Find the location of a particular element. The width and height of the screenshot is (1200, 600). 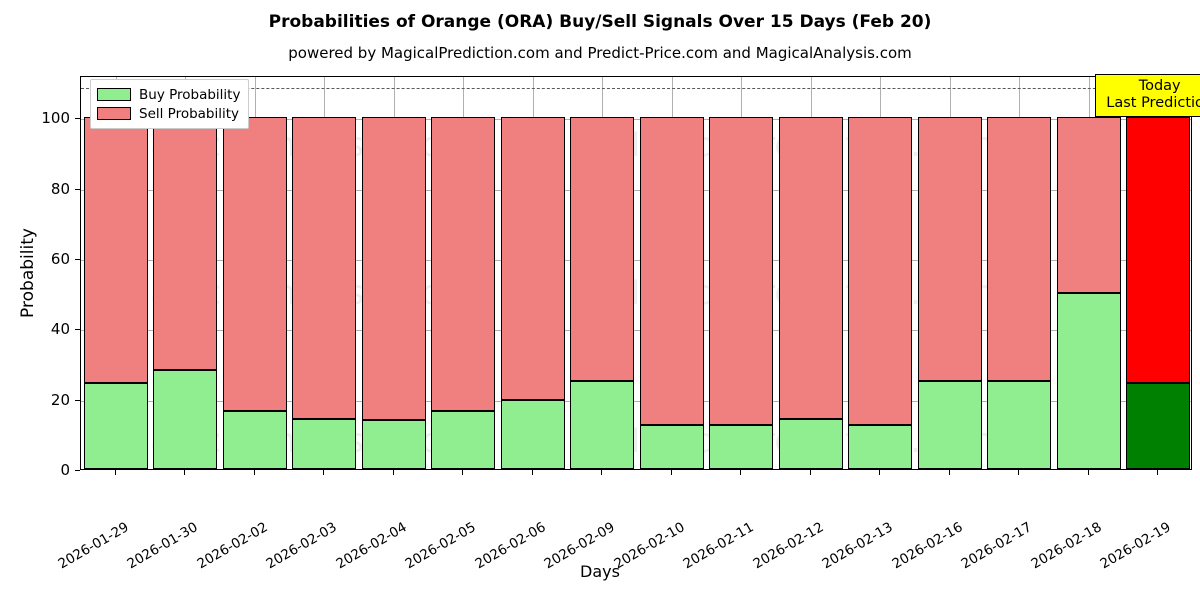

today-annotation: Today Last Prediction is located at coordinates (1147, 96).